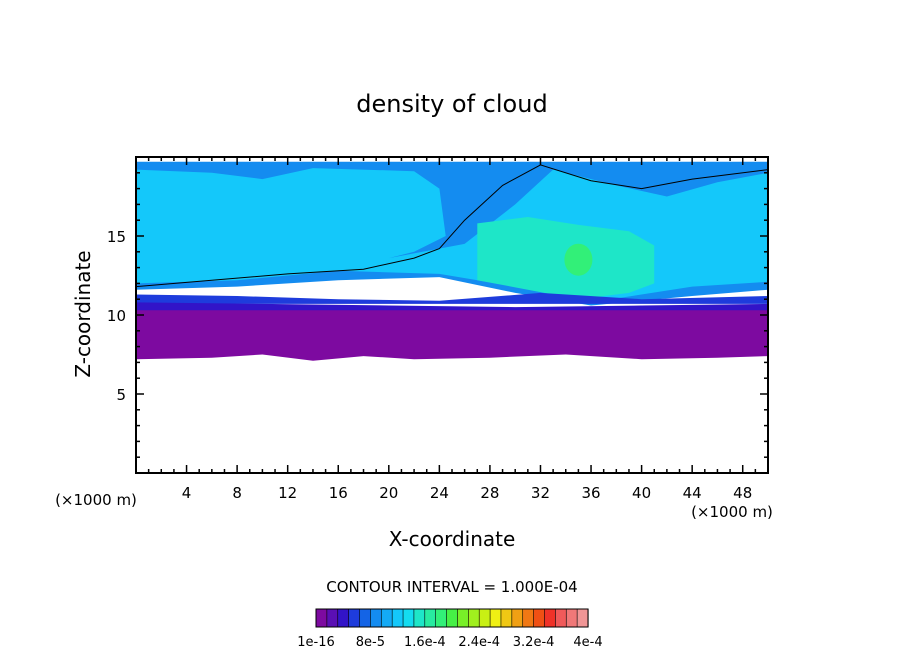 The height and width of the screenshot is (654, 904). What do you see at coordinates (578, 259) in the screenshot?
I see `cloud-max-core` at bounding box center [578, 259].